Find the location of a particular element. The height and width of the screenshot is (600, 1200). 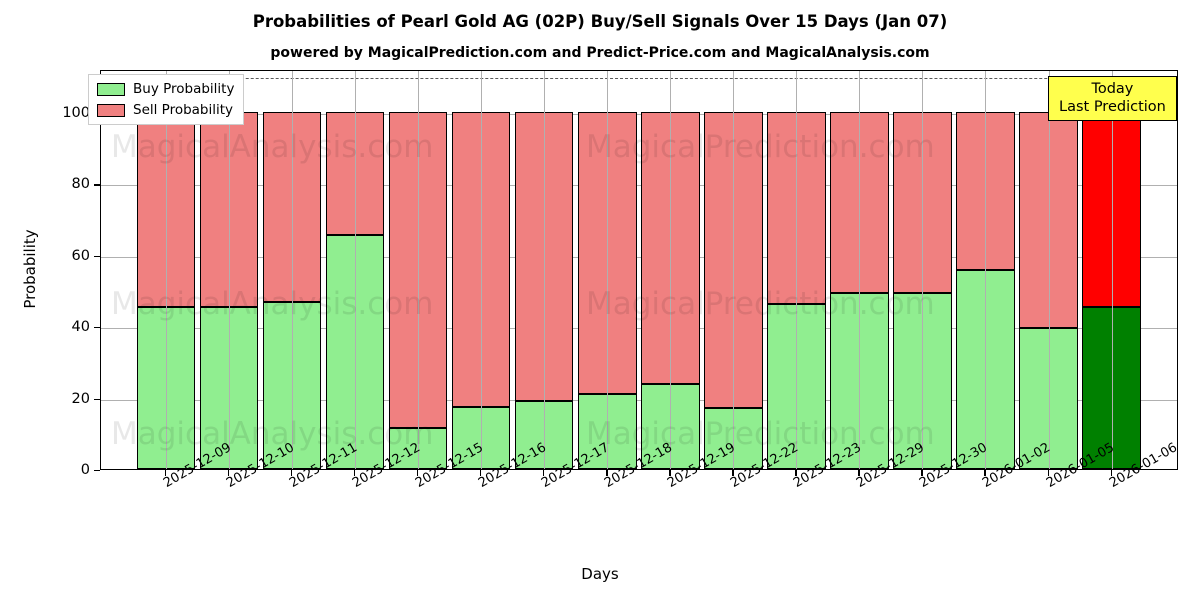

y-tick-label: 40 is located at coordinates (80, 327).